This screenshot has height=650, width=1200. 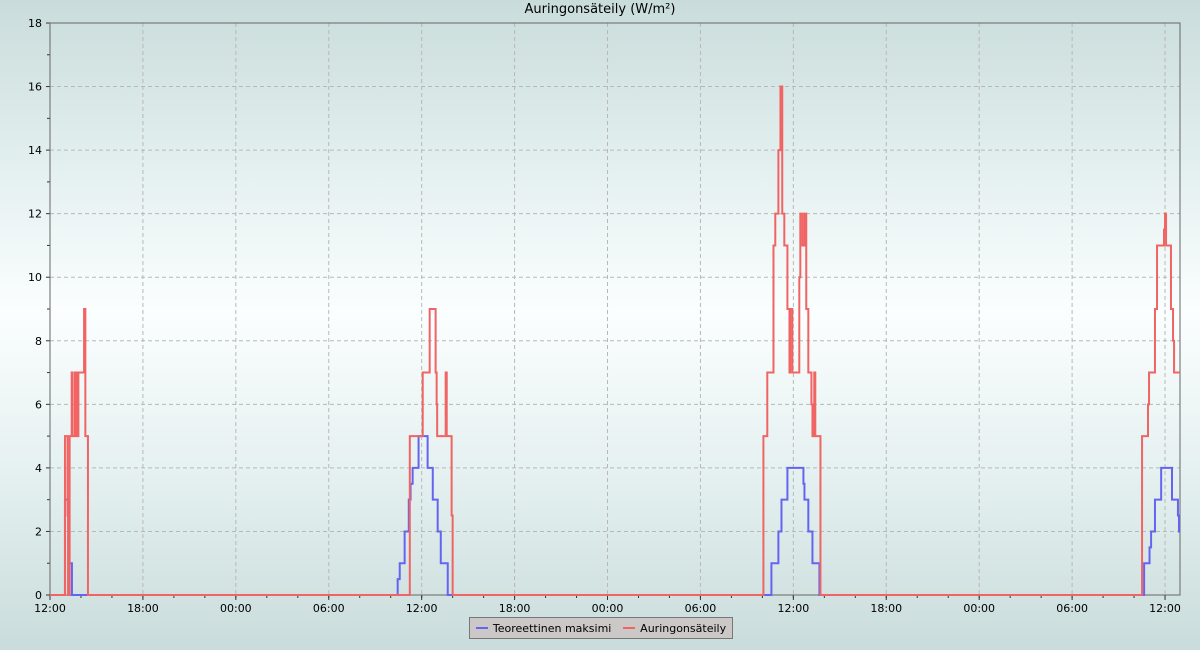 I want to click on legend: Teoreettinen maksimi Auringonsäteily, so click(x=601, y=628).